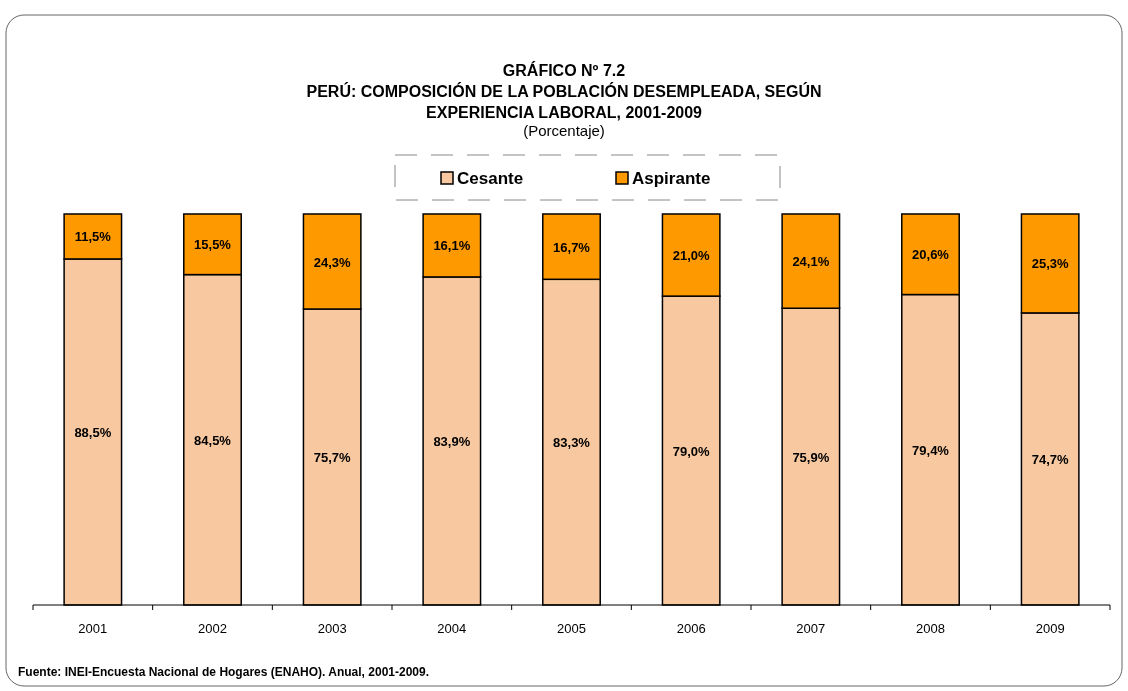 The image size is (1128, 691). Describe the element at coordinates (691, 628) in the screenshot. I see `x-tick-label: 2006` at that location.